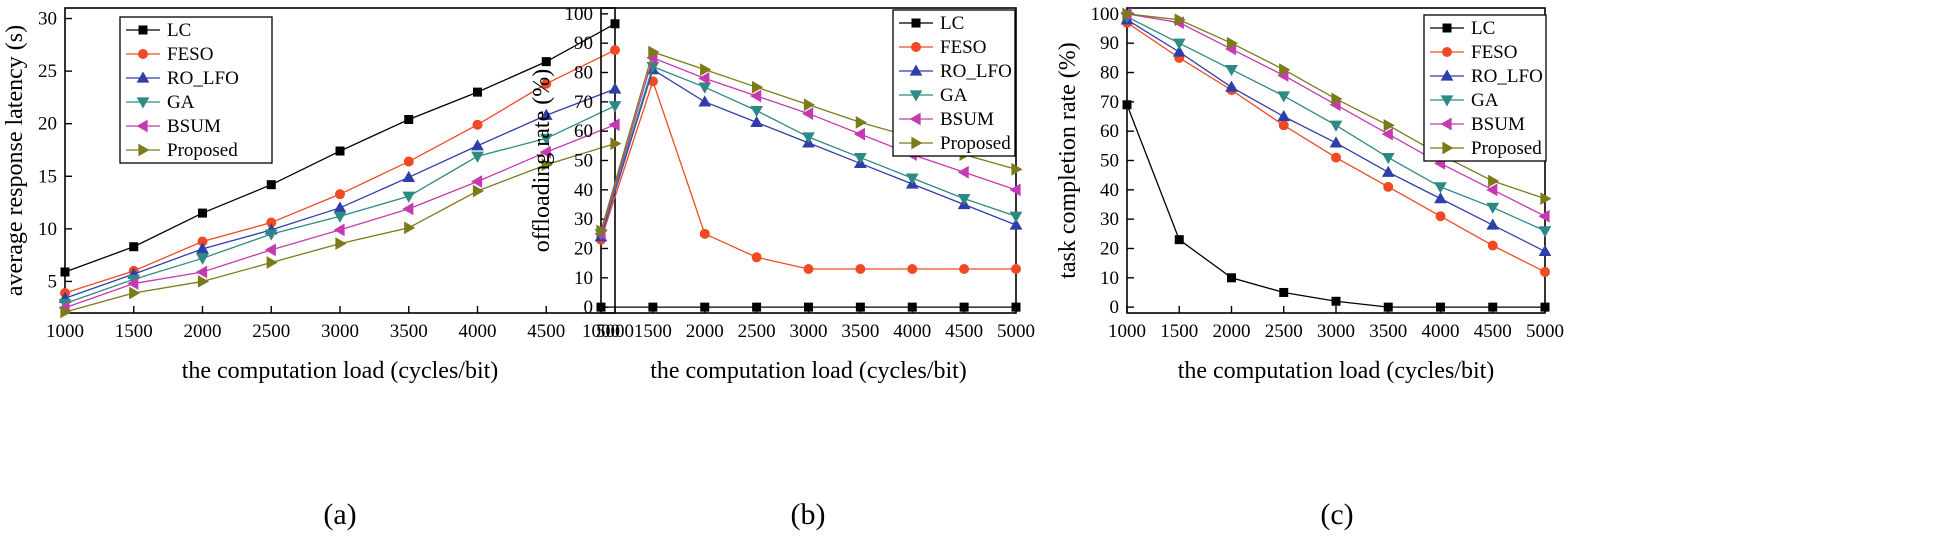 This screenshot has width=1950, height=539. I want to click on series-proposed, so click(341, 228).